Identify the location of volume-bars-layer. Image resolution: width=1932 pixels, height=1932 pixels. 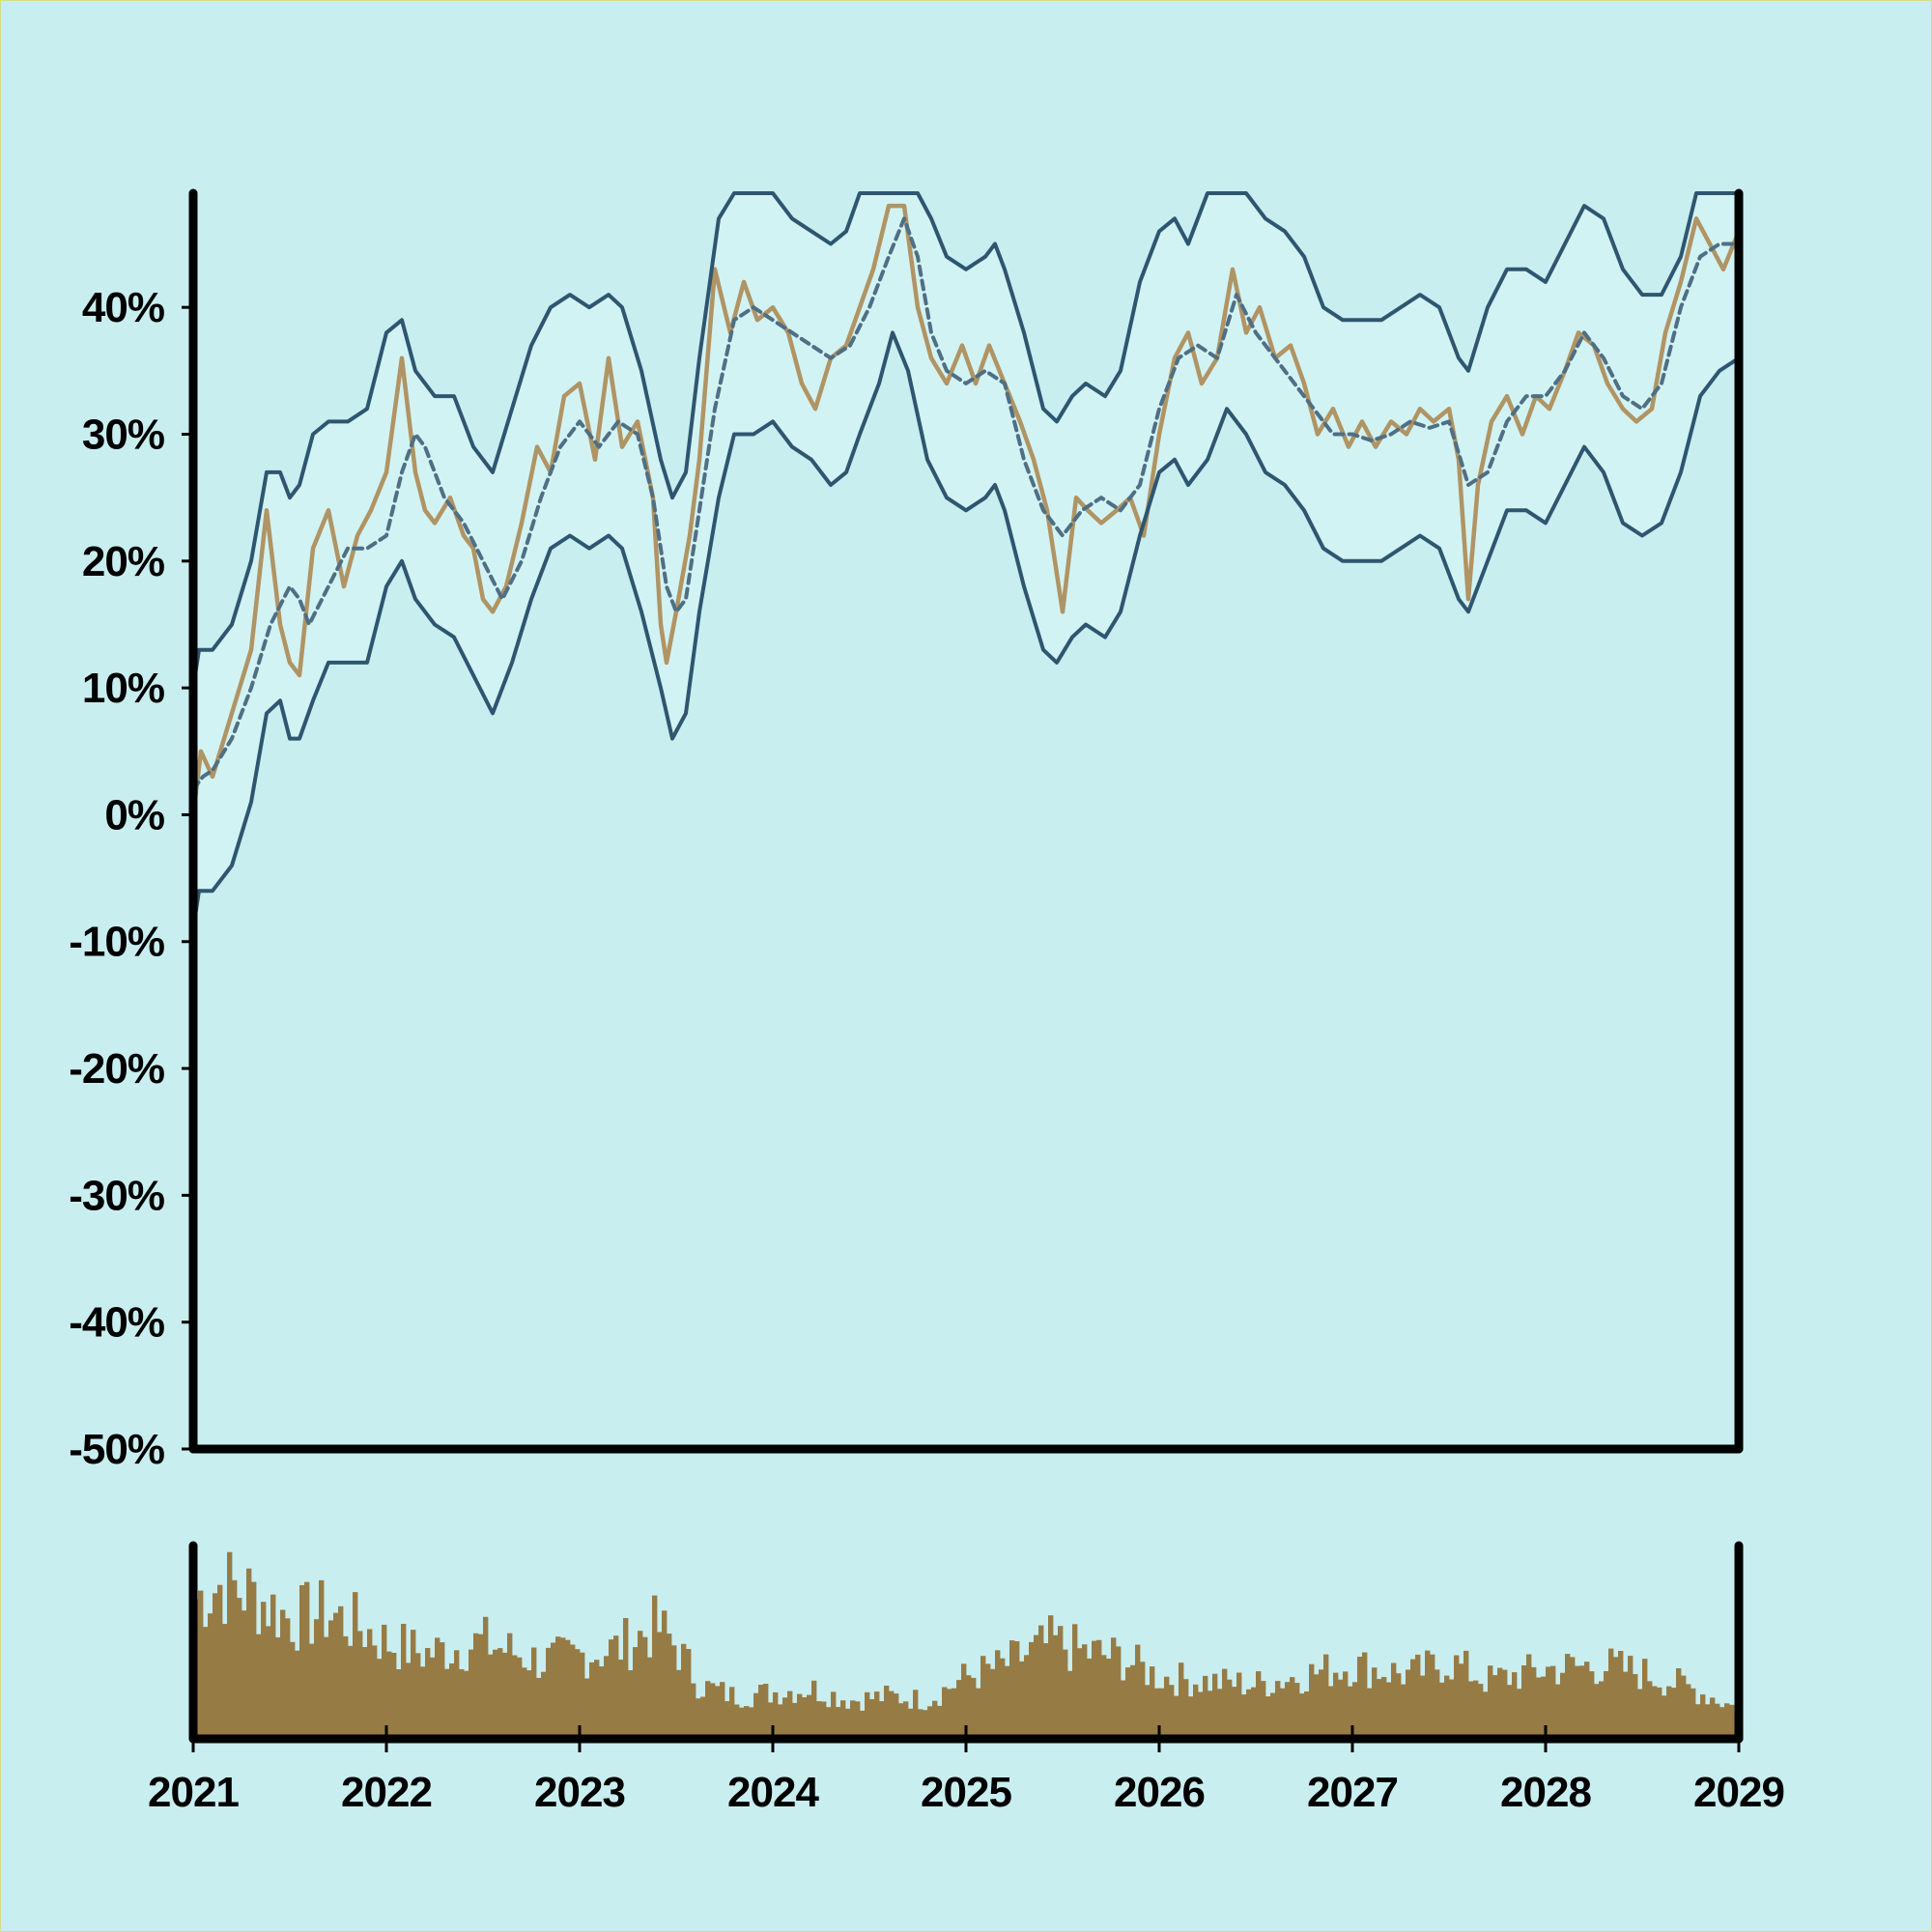
(966, 1645).